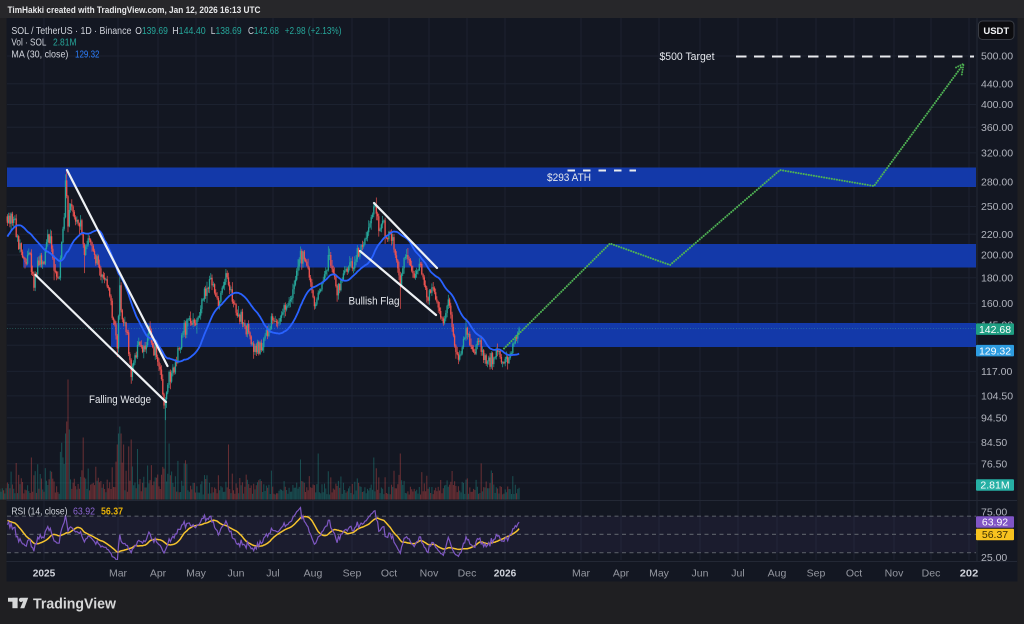 Image resolution: width=1024 pixels, height=624 pixels. I want to click on svg-text: 142.68, so click(995, 330).